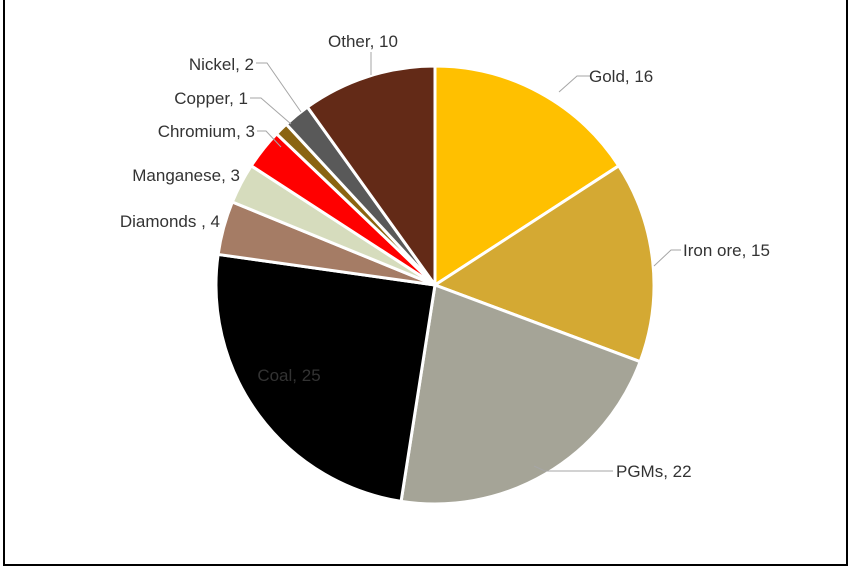 The image size is (854, 569). I want to click on slice-gold, so click(527, 175).